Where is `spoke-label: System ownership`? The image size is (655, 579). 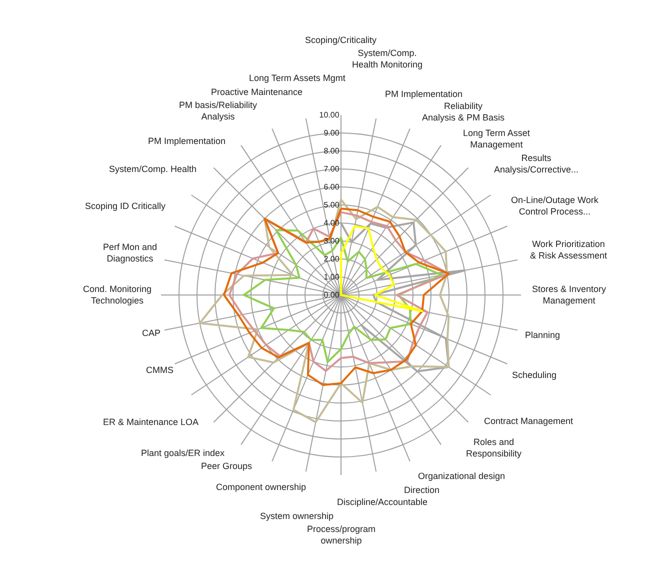
spoke-label: System ownership is located at coordinates (297, 516).